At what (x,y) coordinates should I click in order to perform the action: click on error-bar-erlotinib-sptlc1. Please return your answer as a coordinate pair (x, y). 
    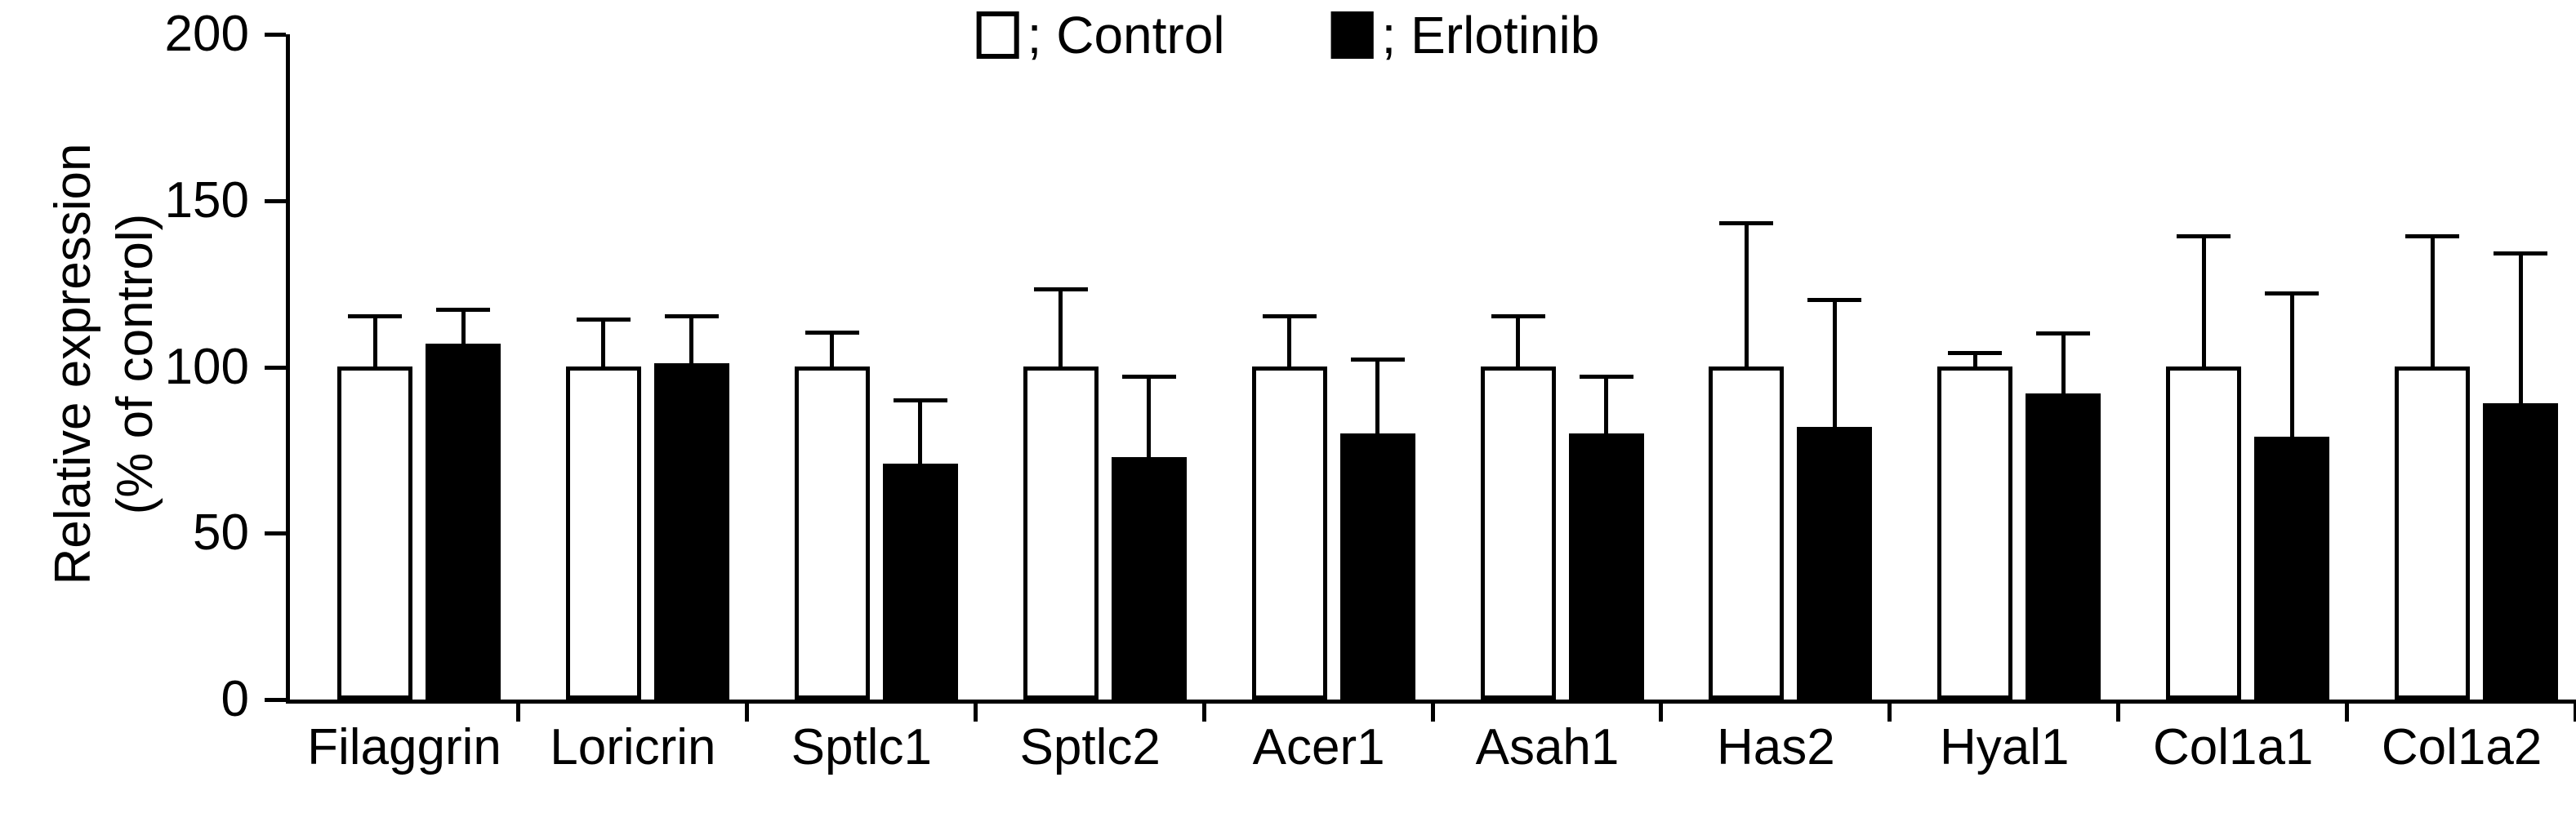
    Looking at the image, I should click on (920, 432).